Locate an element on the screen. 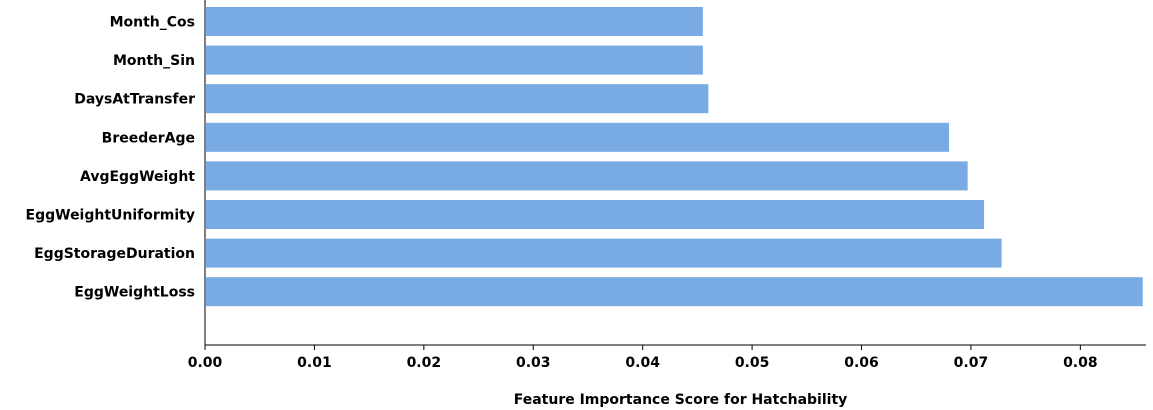  bar-eggstorageduration is located at coordinates (604, 253).